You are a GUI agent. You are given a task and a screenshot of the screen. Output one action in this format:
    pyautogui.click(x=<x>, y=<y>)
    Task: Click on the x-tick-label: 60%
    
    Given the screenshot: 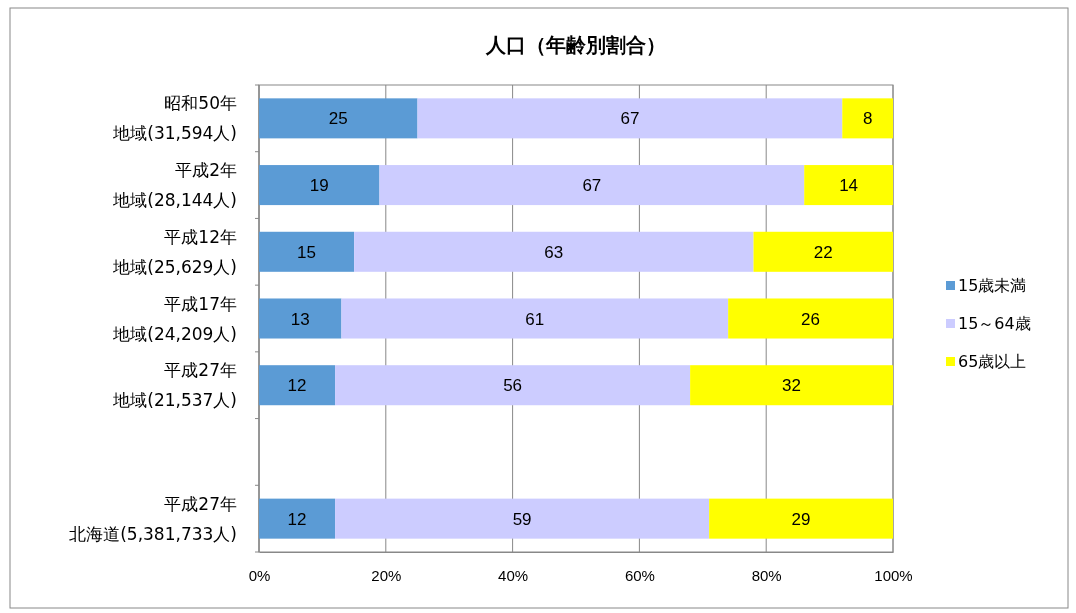 What is the action you would take?
    pyautogui.click(x=639, y=575)
    